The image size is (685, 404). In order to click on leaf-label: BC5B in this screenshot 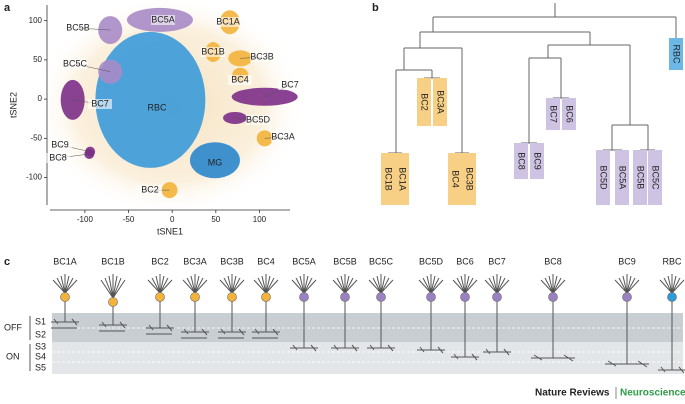, I will do `click(641, 178)`.